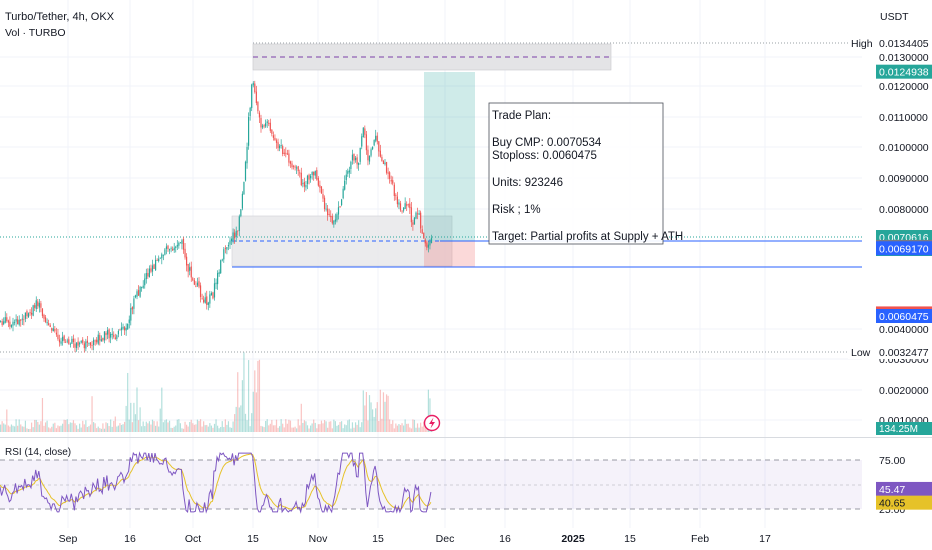 The image size is (932, 550). Describe the element at coordinates (904, 179) in the screenshot. I see `price-tick-label: 0.0090000` at that location.